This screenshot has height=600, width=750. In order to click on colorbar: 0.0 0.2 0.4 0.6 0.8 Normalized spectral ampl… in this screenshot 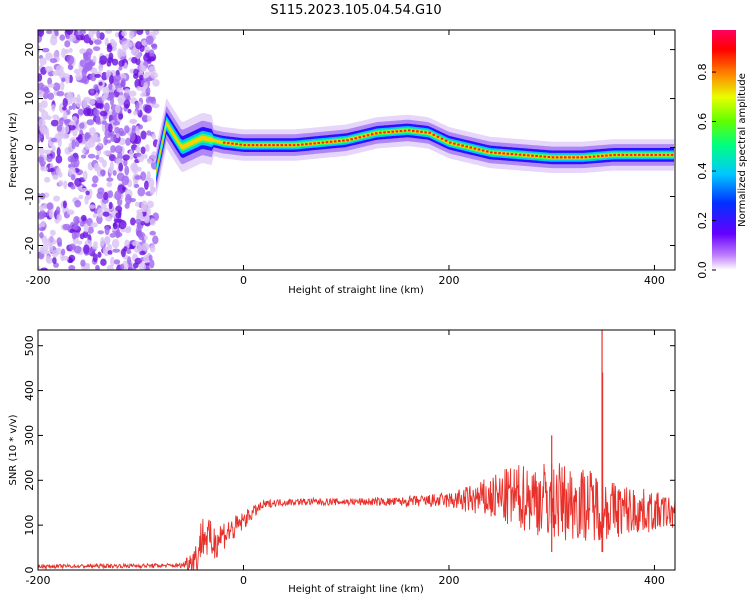, I will do `click(722, 154)`.